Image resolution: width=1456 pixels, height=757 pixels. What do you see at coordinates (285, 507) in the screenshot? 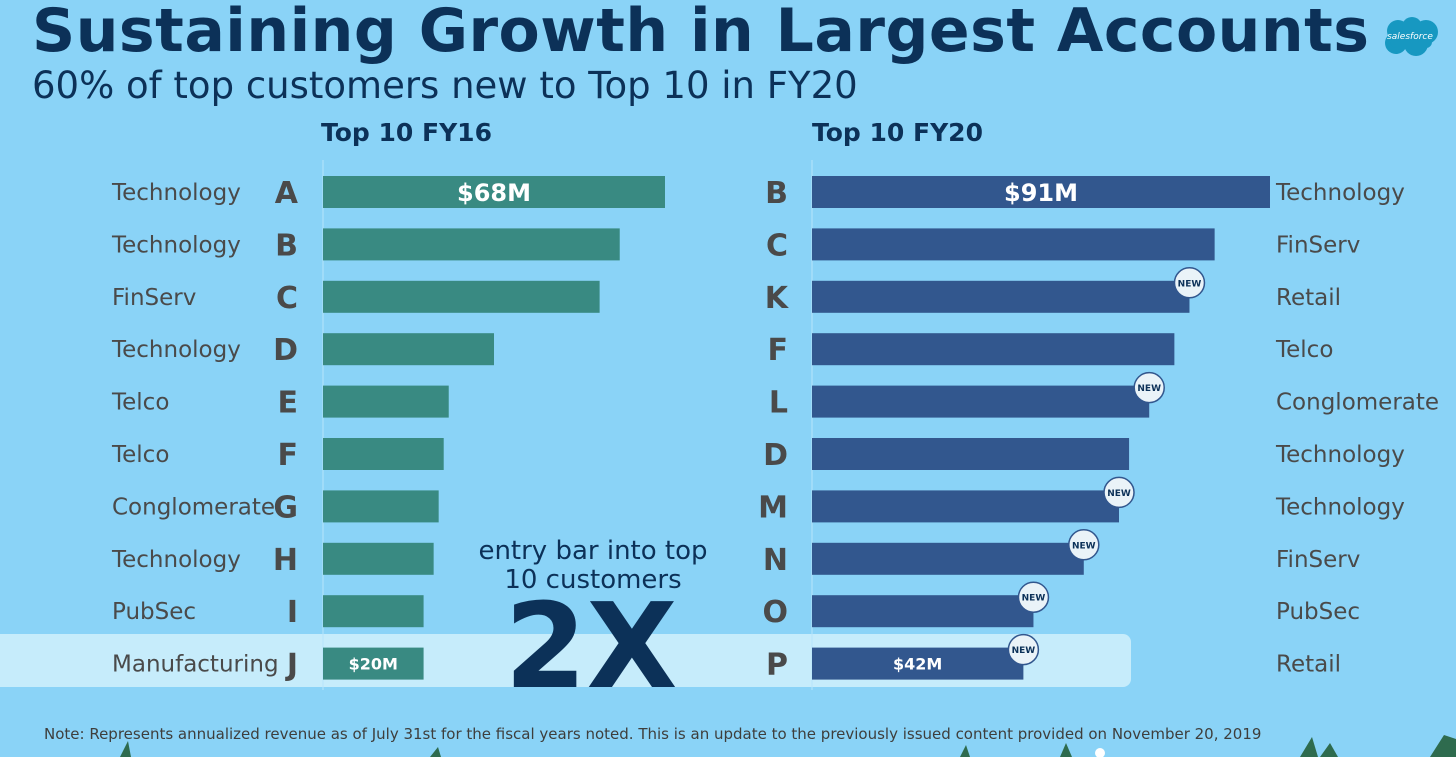
I see `fy16-category-label: G` at bounding box center [285, 507].